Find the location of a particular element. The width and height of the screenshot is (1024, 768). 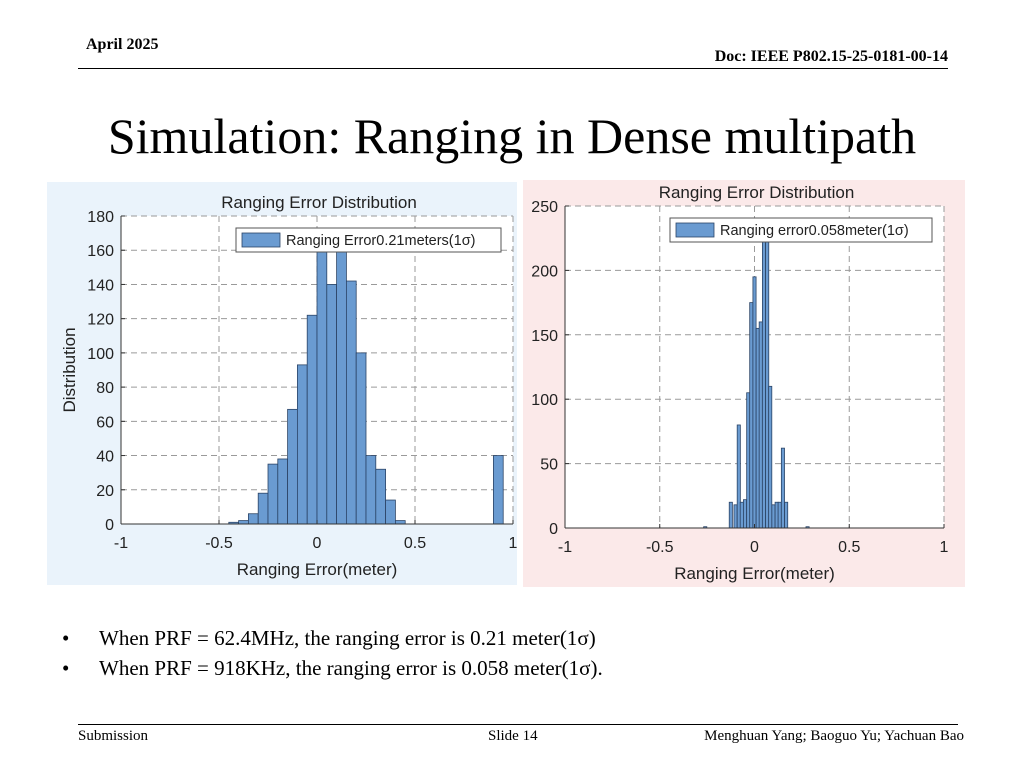

y-axis-label: Distribution is located at coordinates (69, 369).